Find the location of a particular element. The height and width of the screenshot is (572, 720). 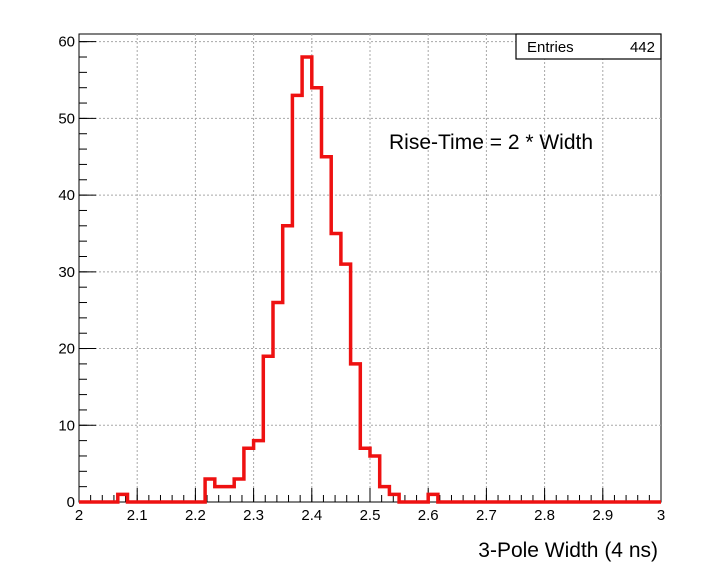

y-tick-label: 60 is located at coordinates (66, 42).